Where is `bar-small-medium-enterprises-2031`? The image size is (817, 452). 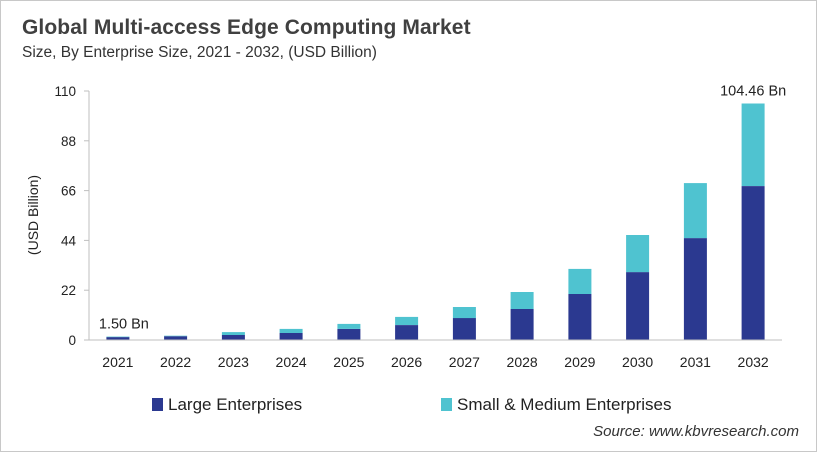 bar-small-medium-enterprises-2031 is located at coordinates (695, 211).